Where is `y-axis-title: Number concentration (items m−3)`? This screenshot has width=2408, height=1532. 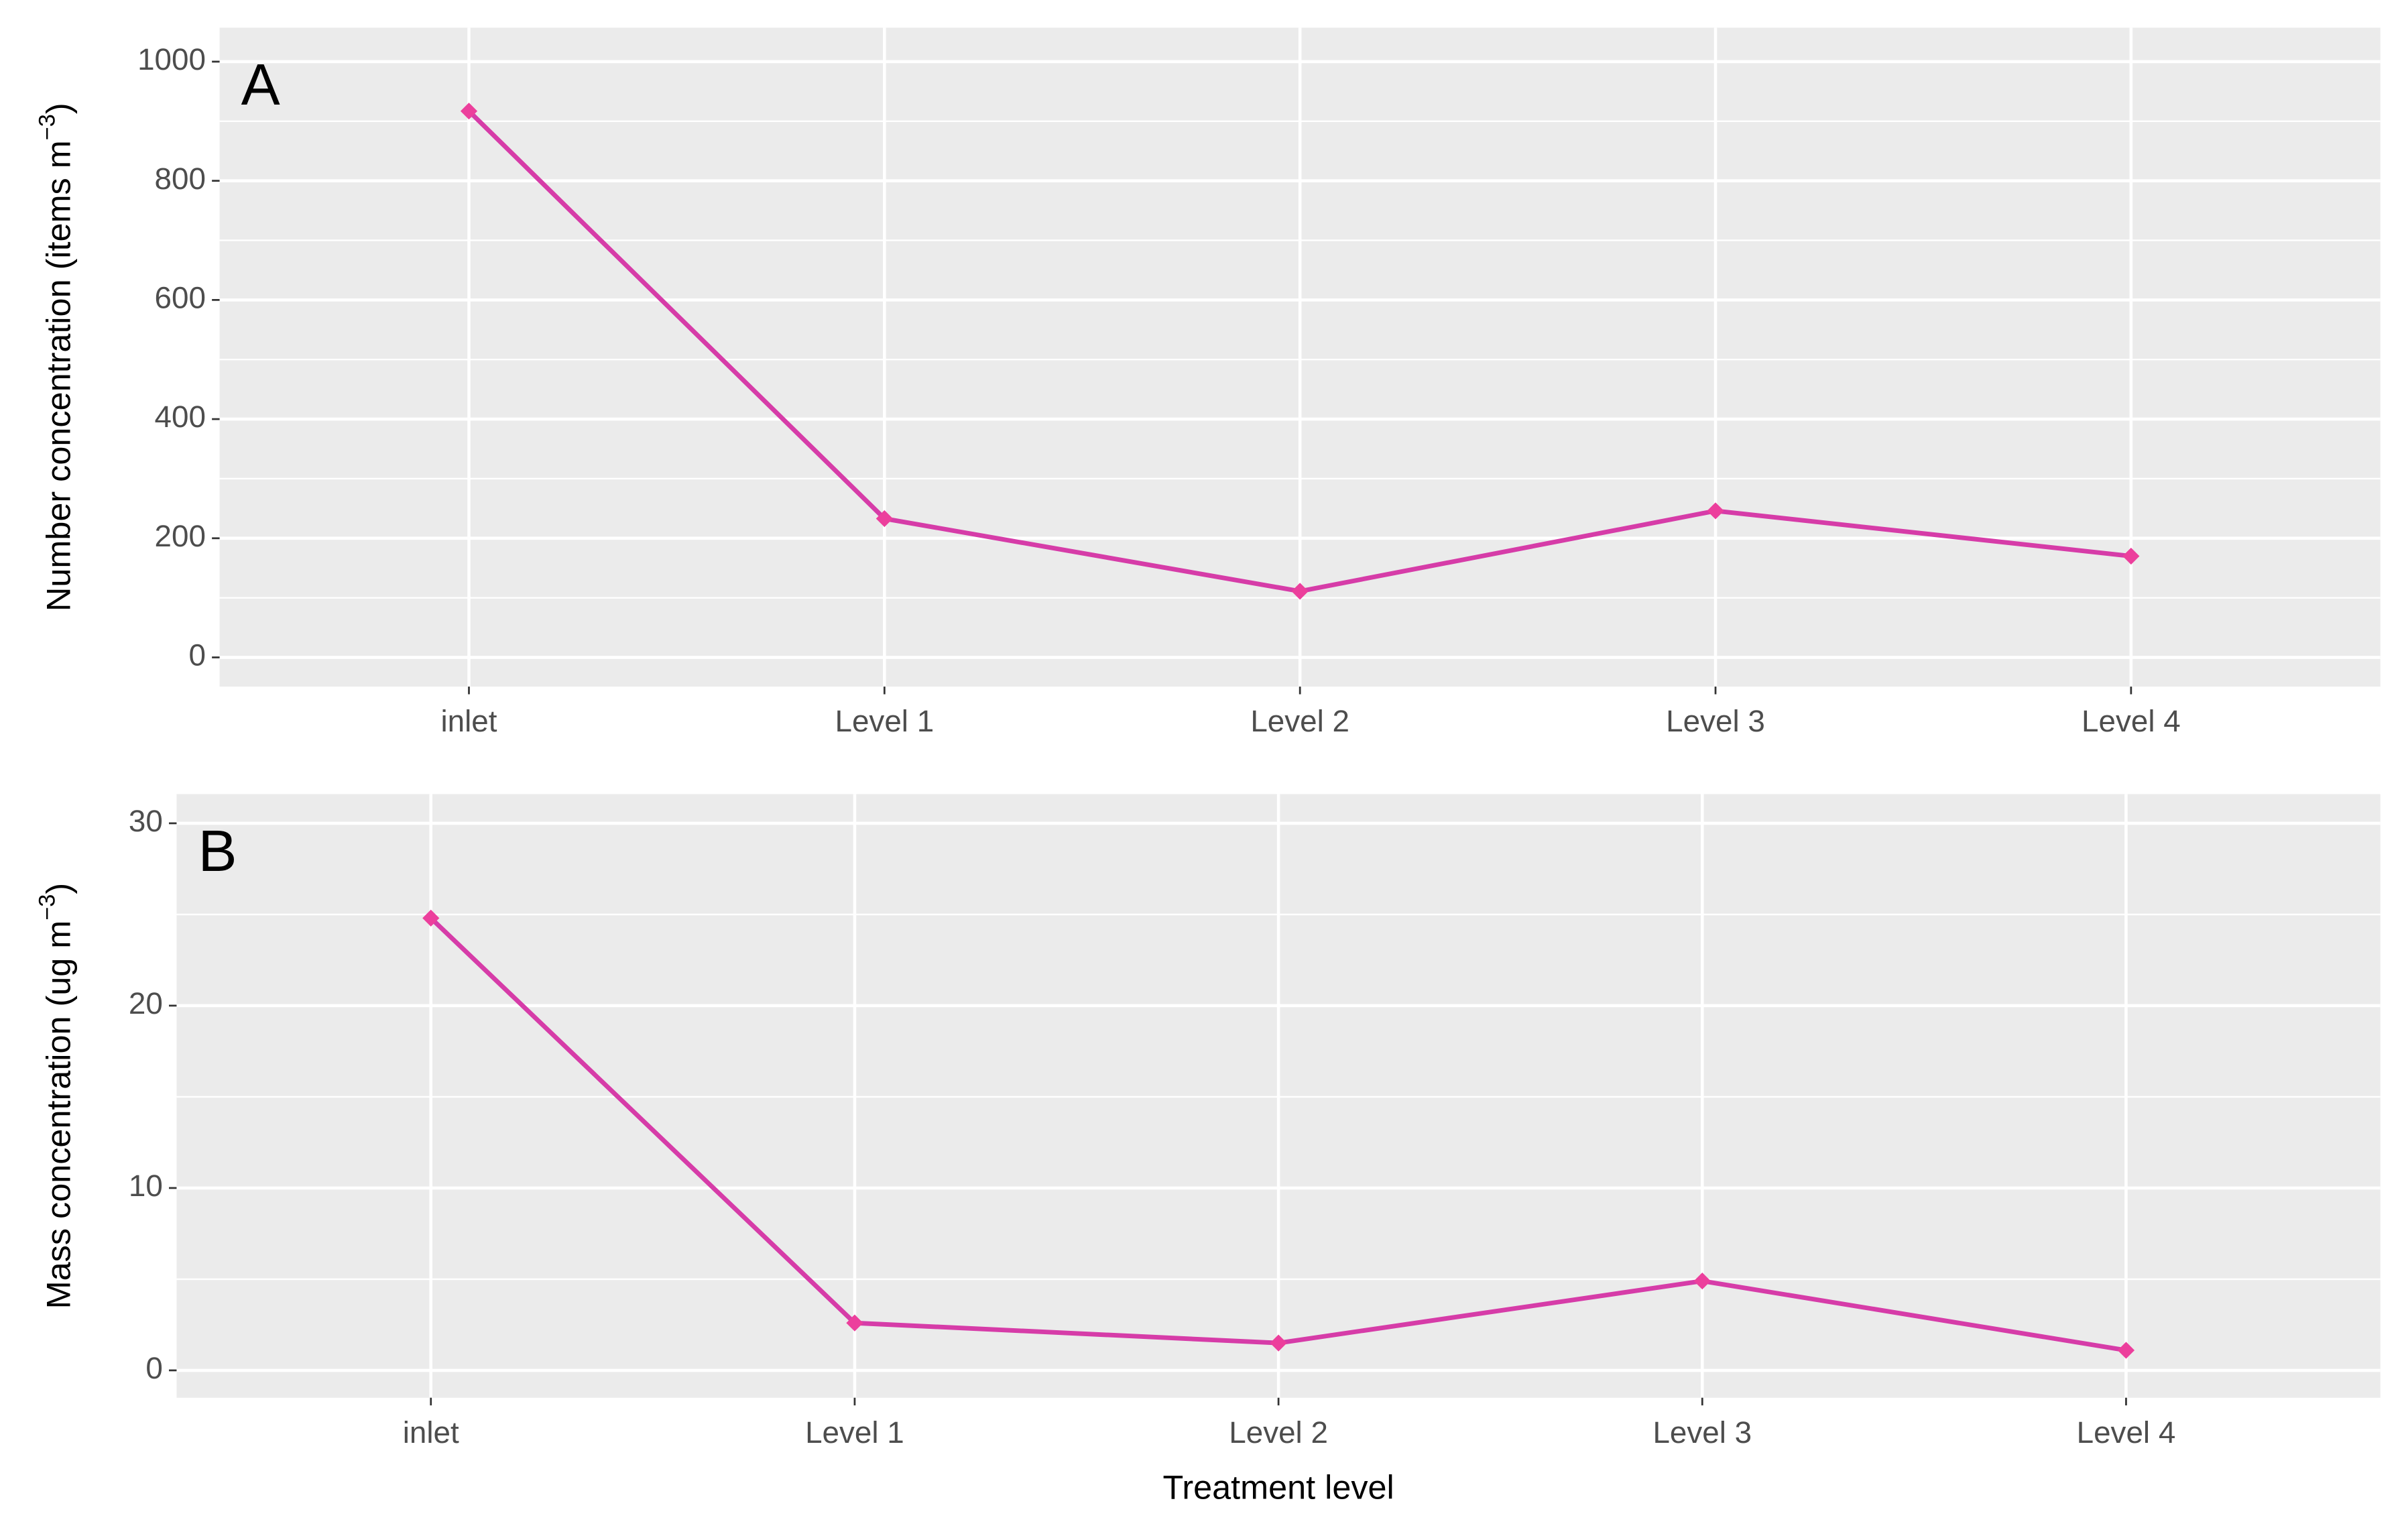
y-axis-title: Number concentration (items m−3) is located at coordinates (56, 357).